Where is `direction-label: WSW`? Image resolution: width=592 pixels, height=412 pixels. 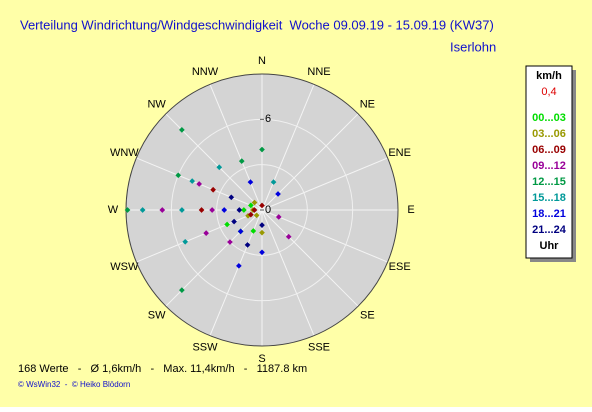 direction-label: WSW is located at coordinates (124, 267).